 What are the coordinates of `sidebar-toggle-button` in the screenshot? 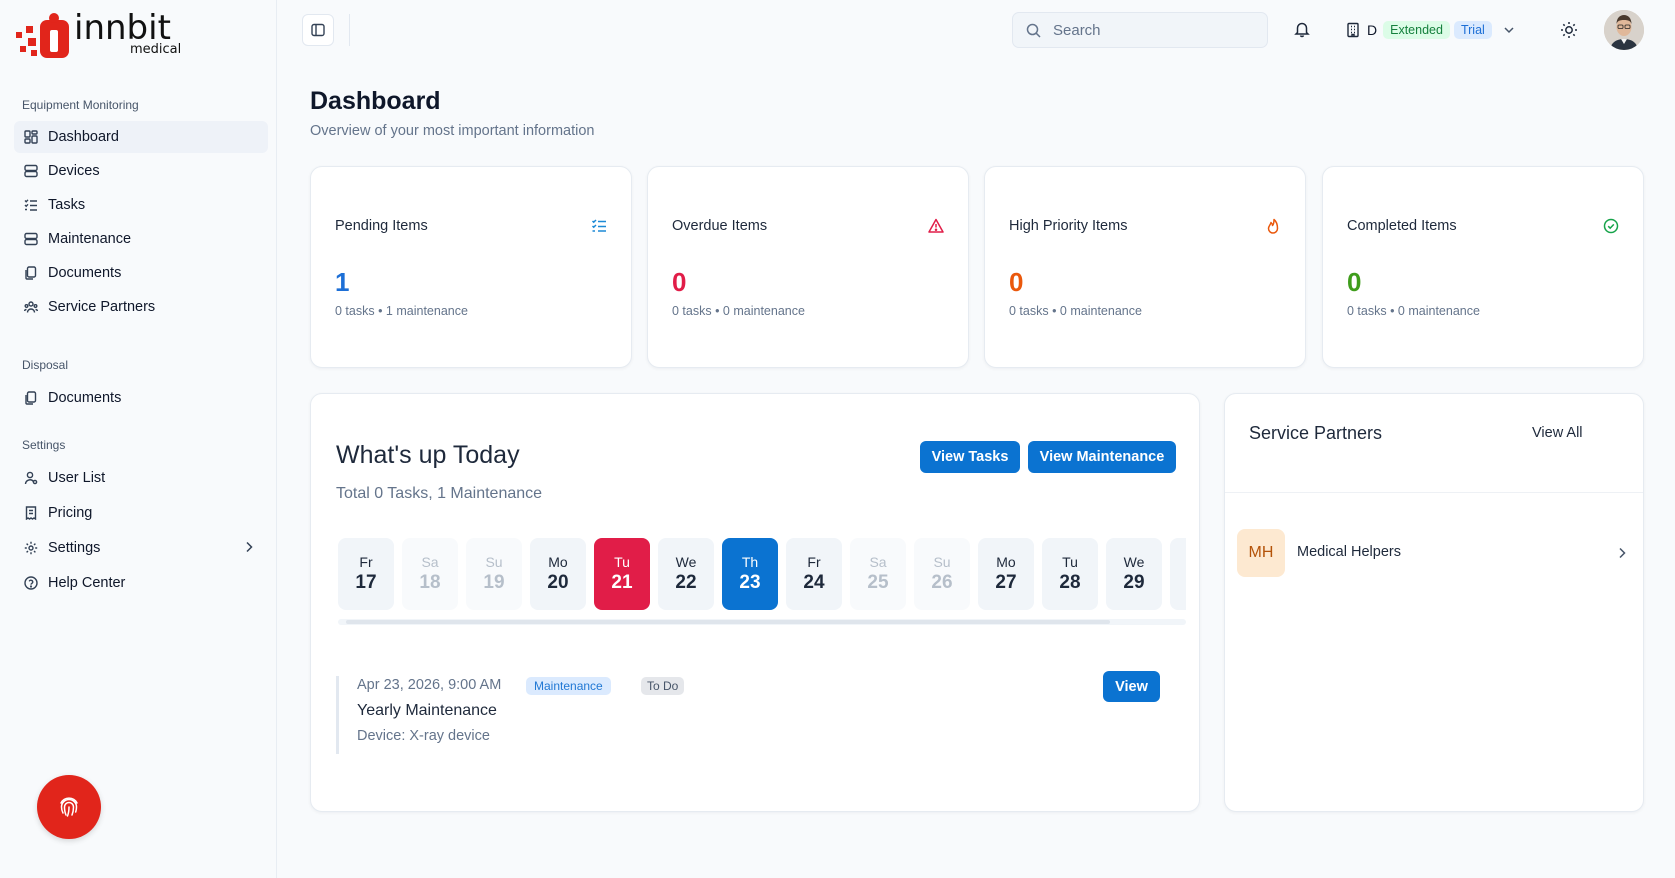 It's located at (318, 30).